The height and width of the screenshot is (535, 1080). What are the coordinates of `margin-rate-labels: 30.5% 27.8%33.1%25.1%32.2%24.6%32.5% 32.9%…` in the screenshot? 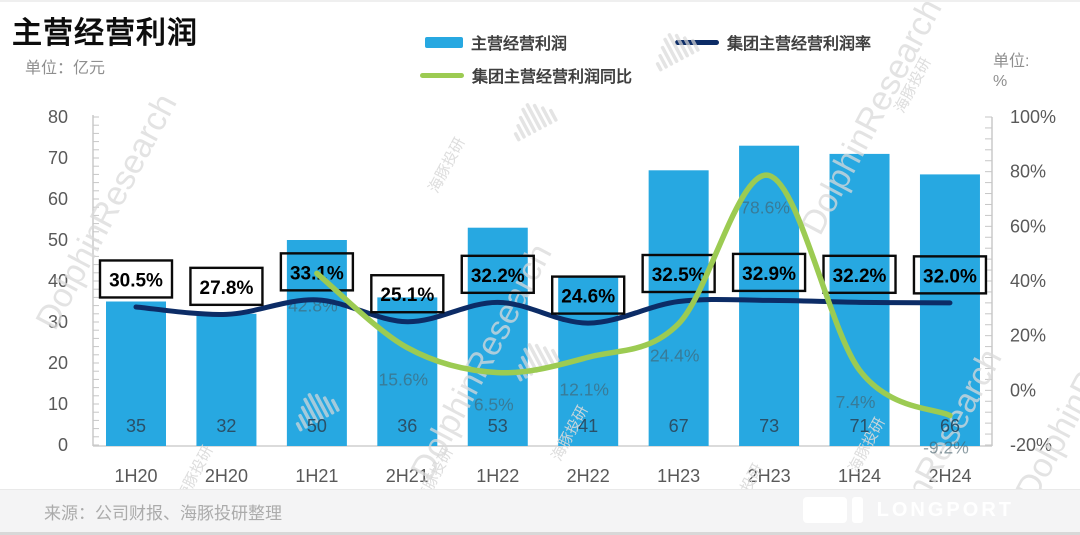 It's located at (543, 283).